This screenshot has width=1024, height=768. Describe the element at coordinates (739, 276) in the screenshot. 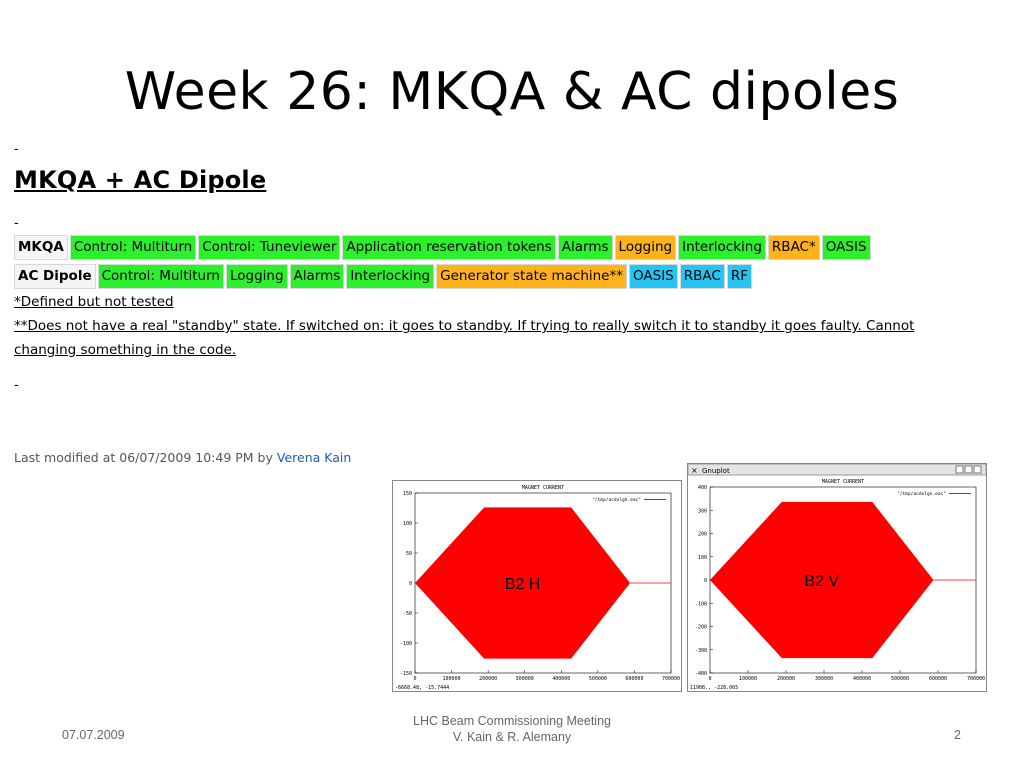

I see `status-cell-rf: RF` at that location.